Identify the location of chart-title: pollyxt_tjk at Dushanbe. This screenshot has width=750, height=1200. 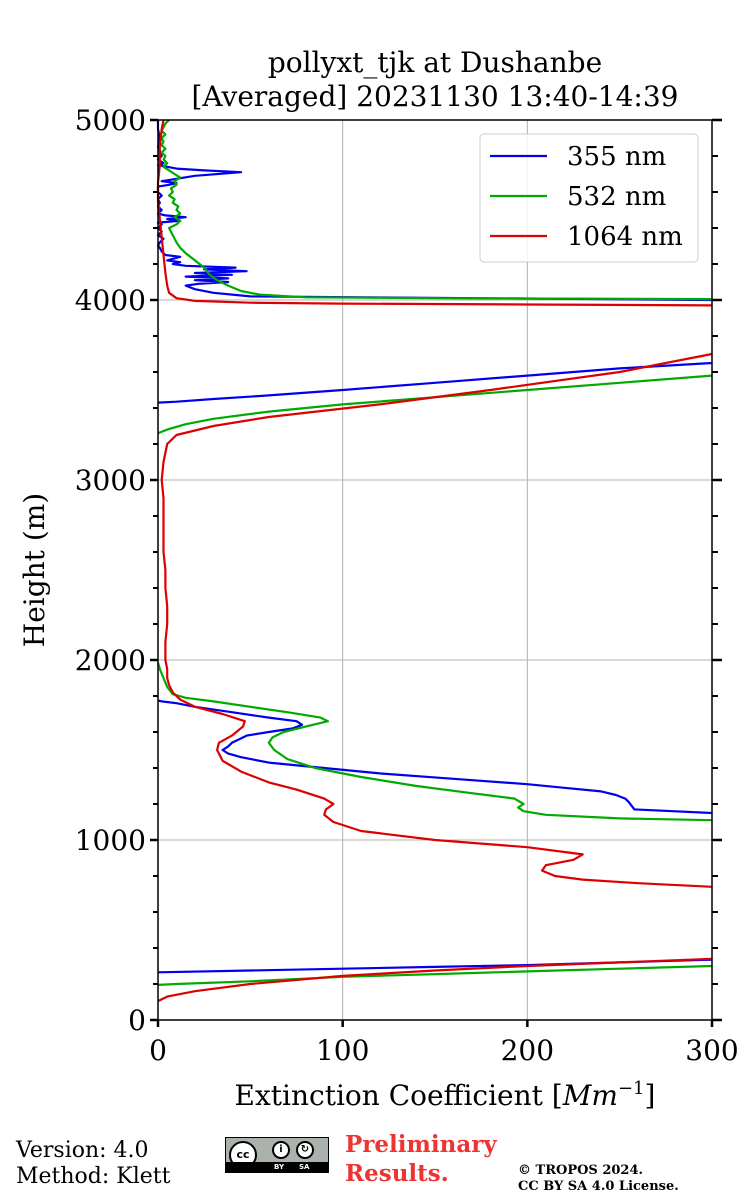
(435, 62).